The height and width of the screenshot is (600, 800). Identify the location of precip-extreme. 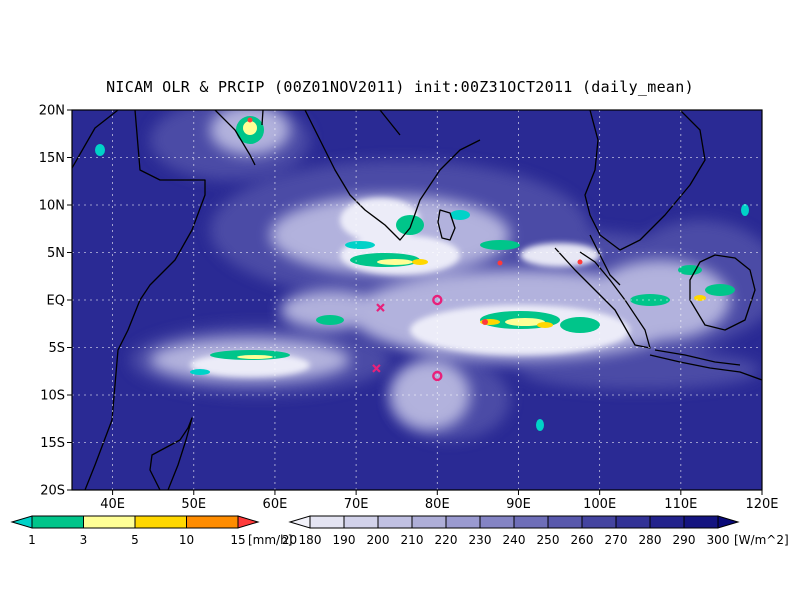
(415, 221).